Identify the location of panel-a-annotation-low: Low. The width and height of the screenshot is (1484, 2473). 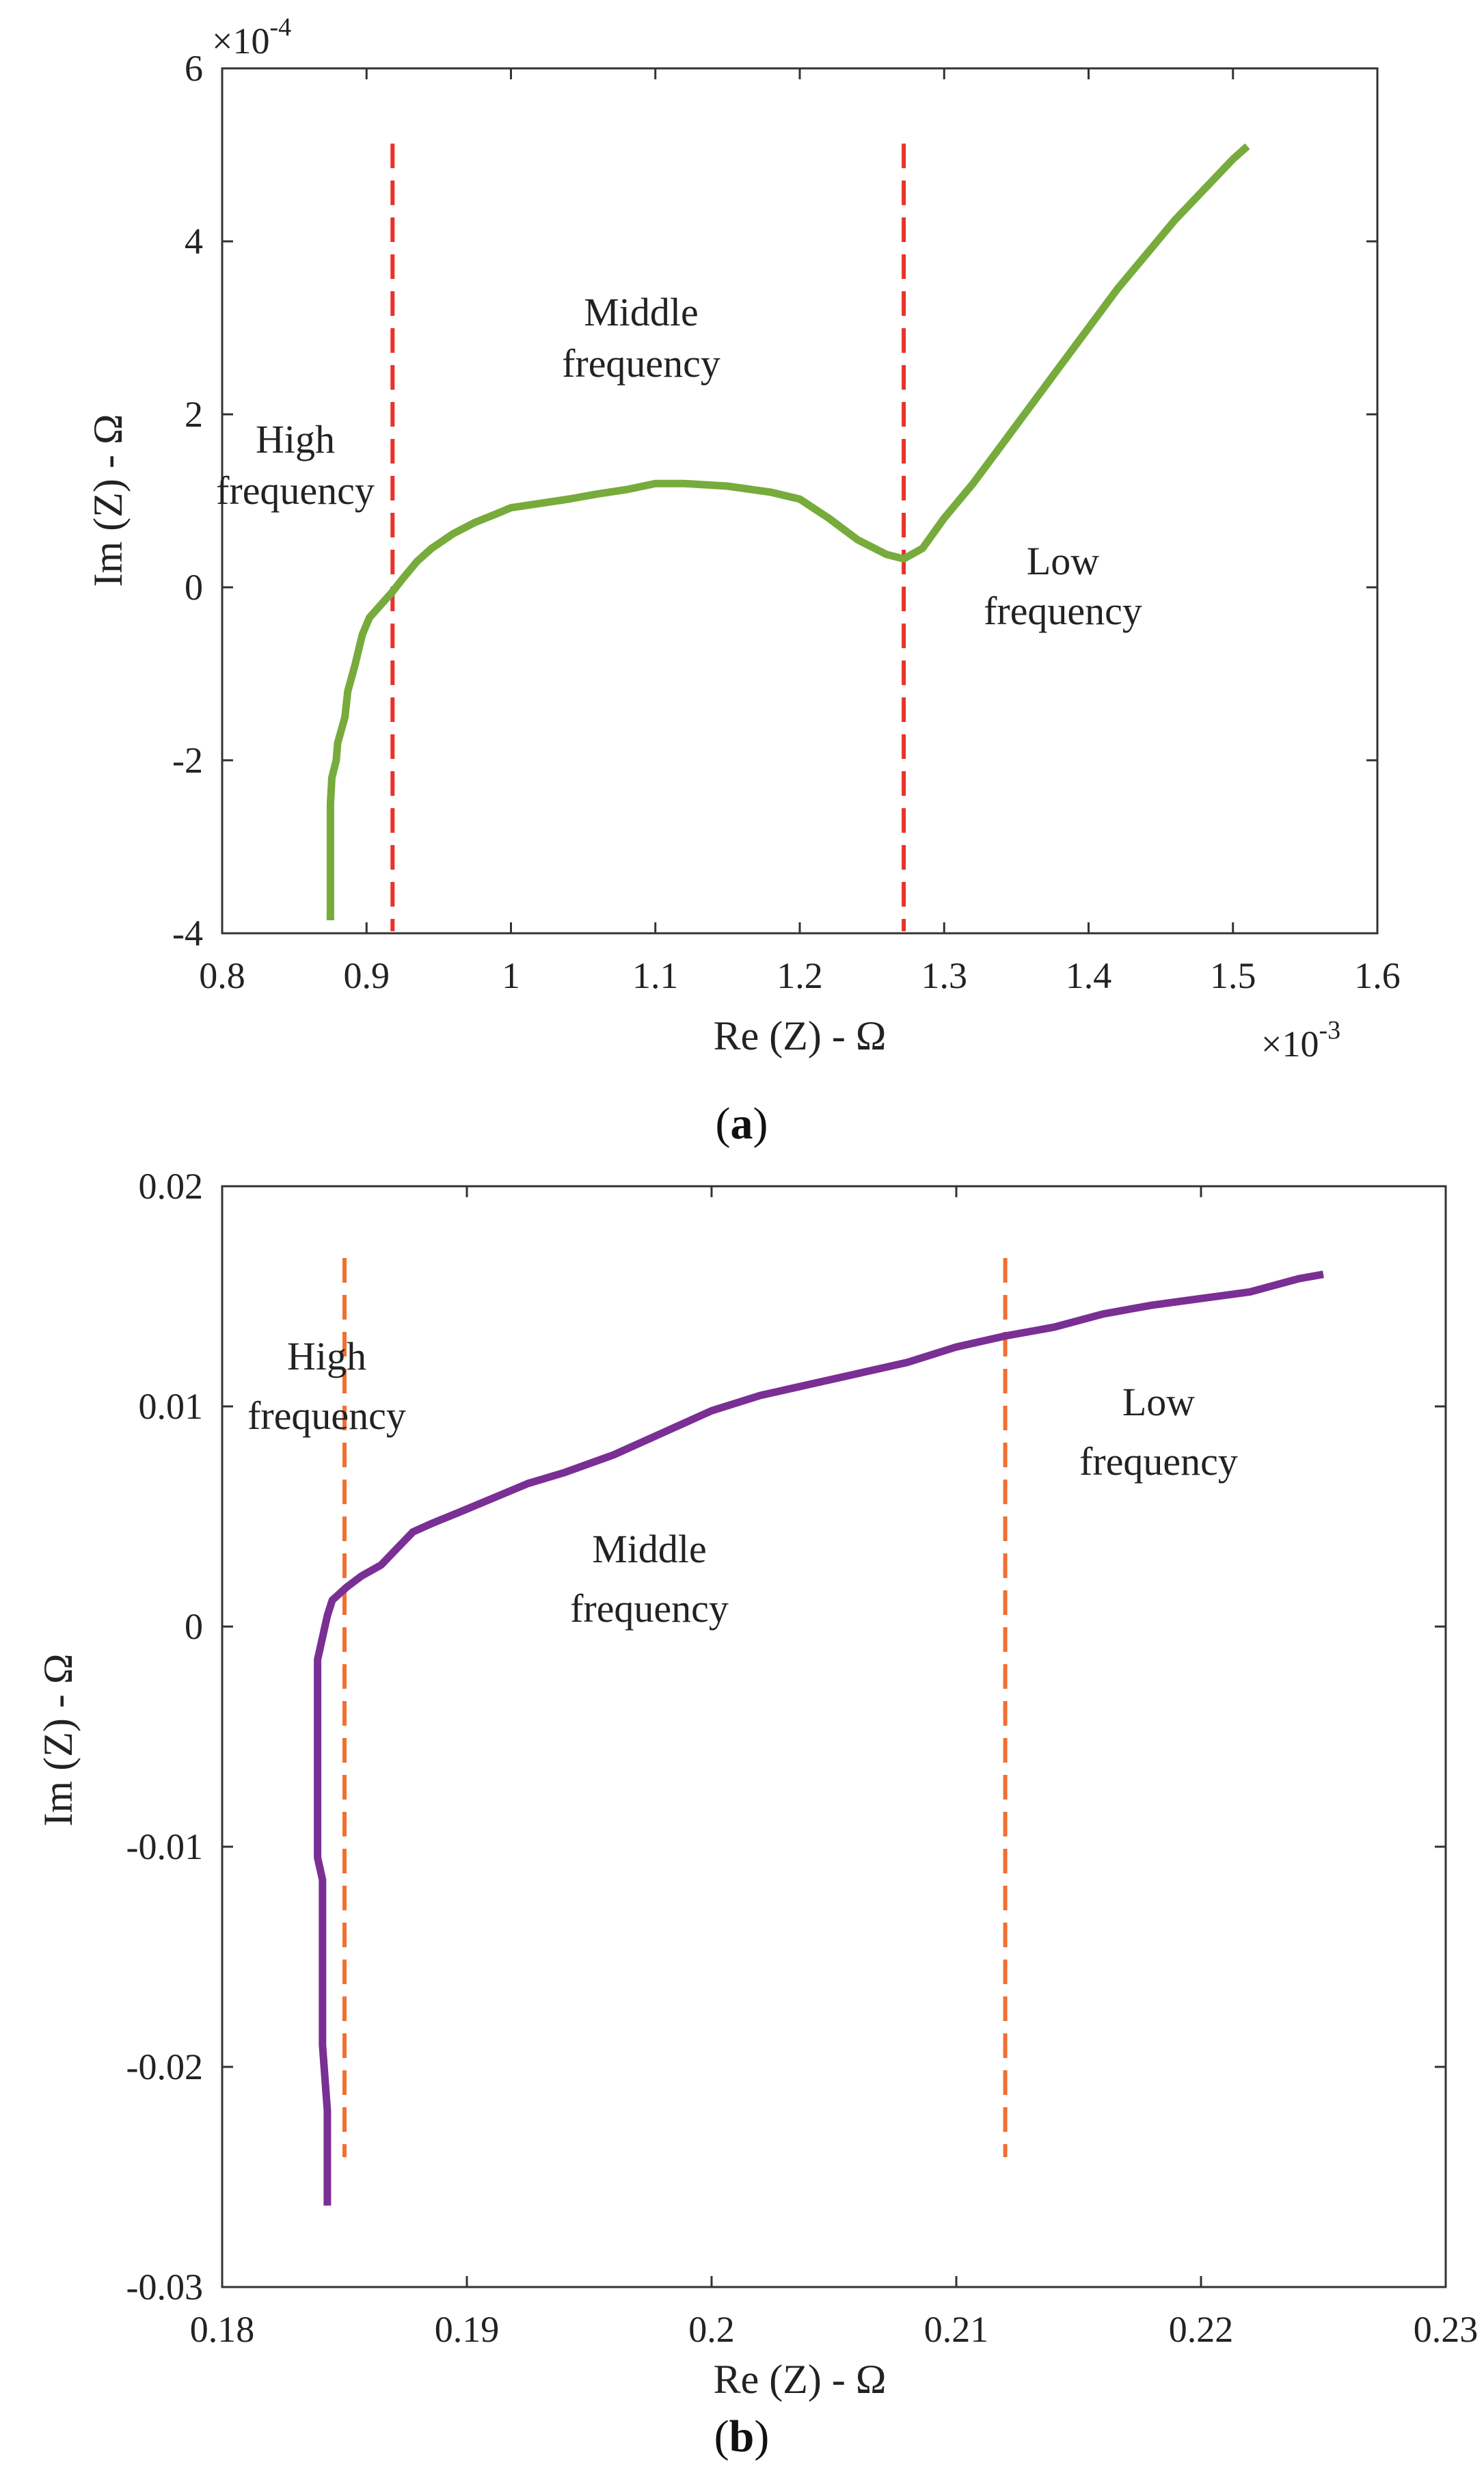
(1063, 561).